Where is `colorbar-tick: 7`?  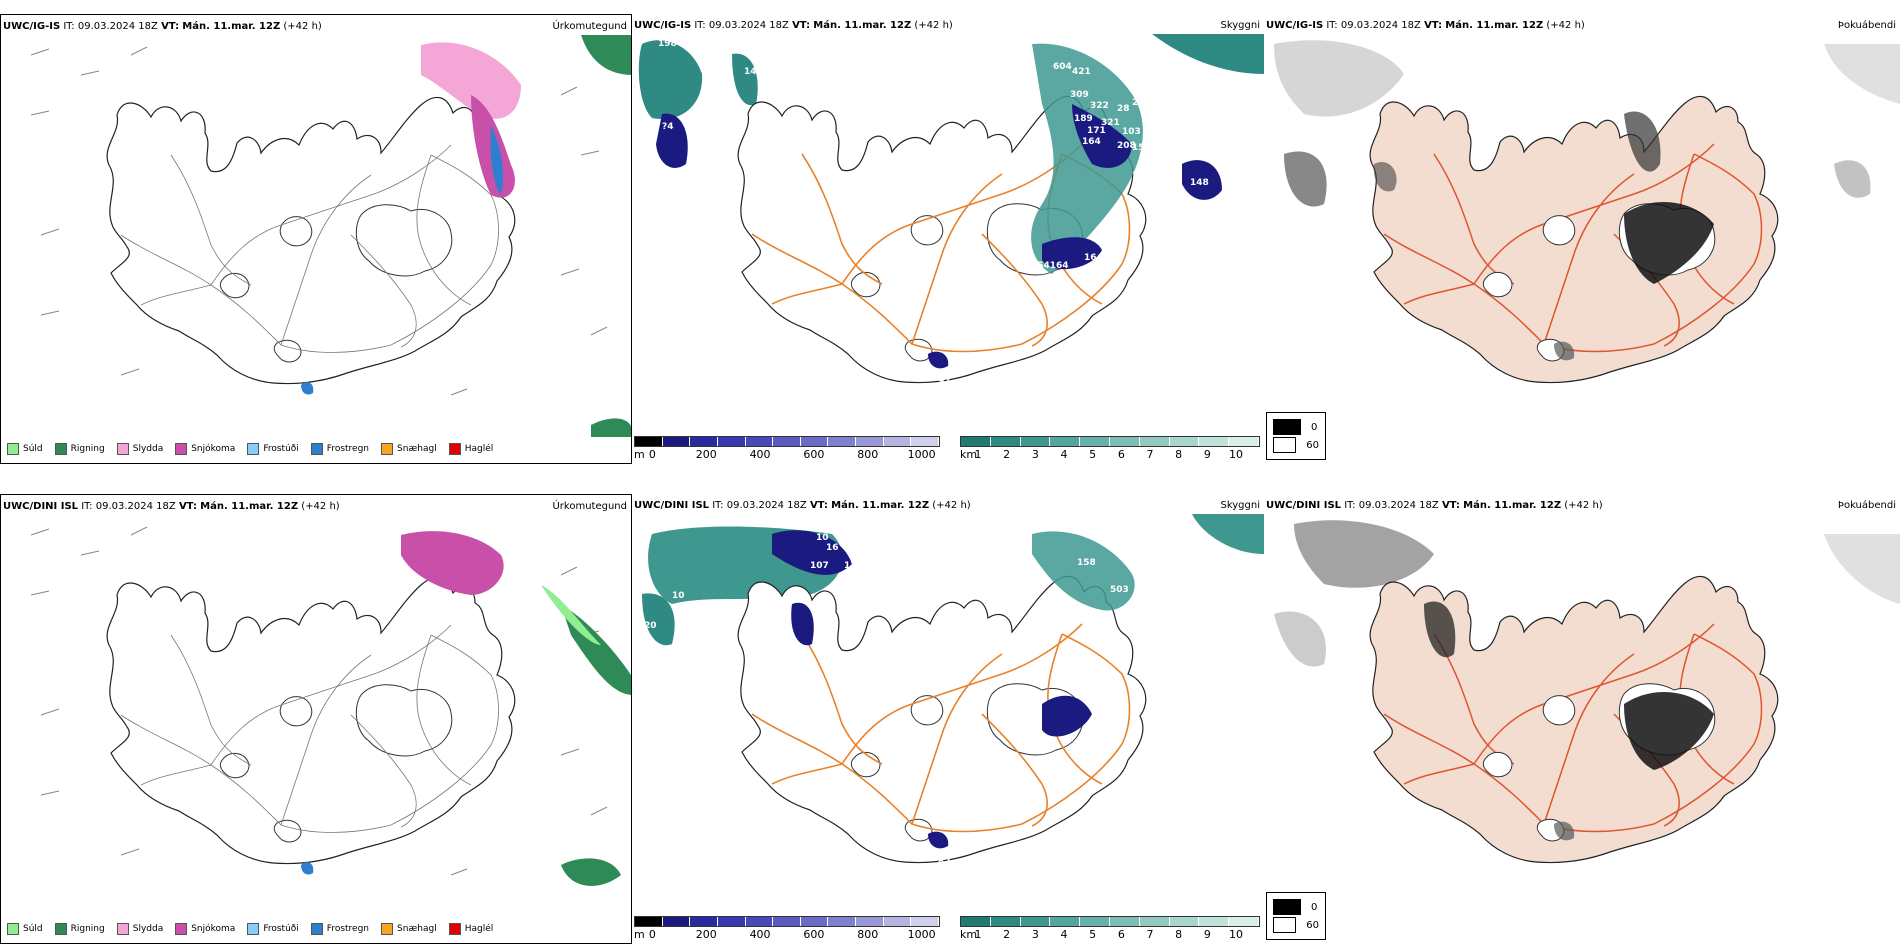 colorbar-tick: 7 is located at coordinates (1150, 934).